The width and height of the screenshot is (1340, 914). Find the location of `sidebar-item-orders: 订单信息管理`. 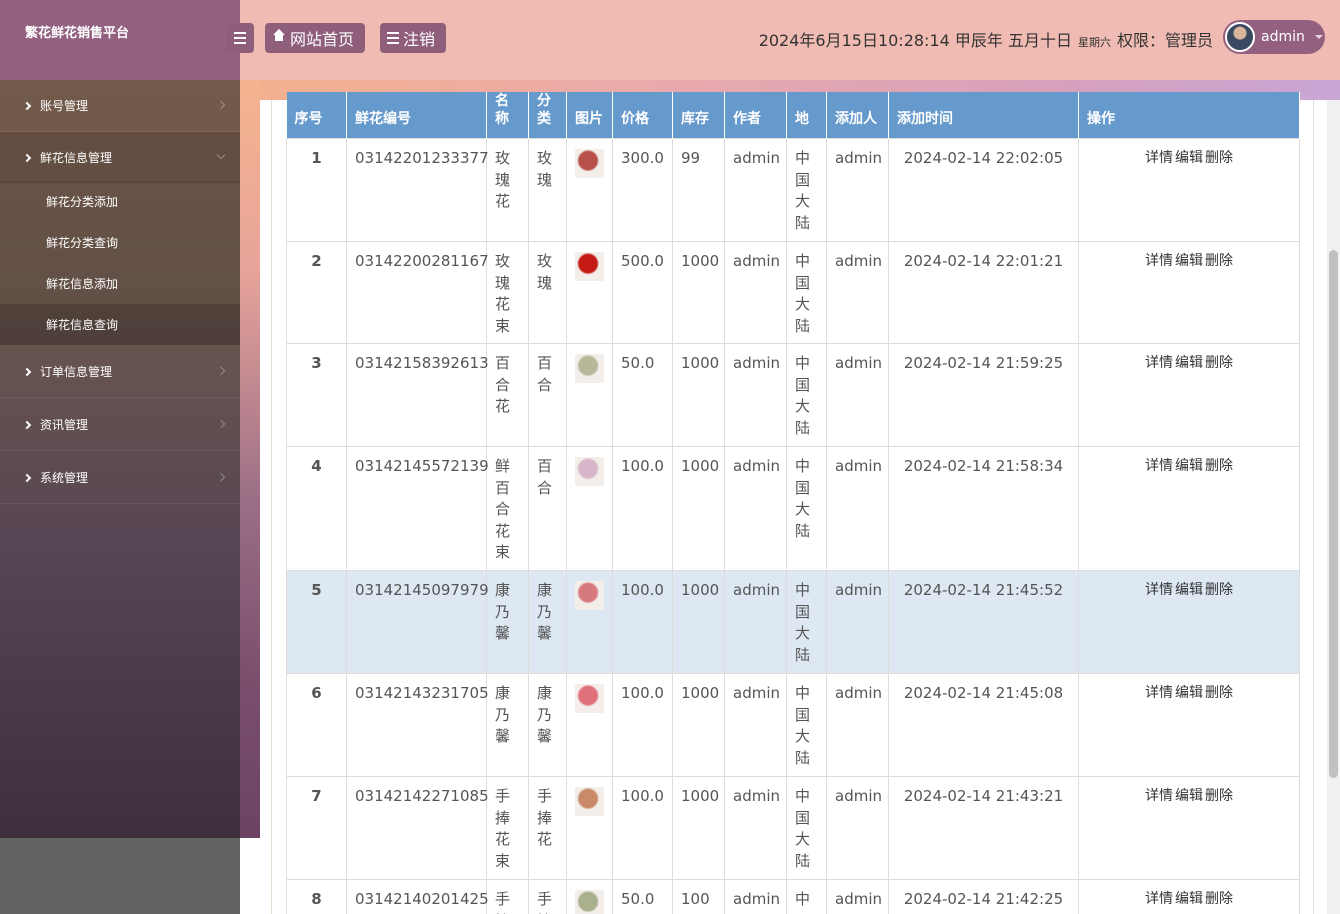

sidebar-item-orders: 订单信息管理 is located at coordinates (120, 372).